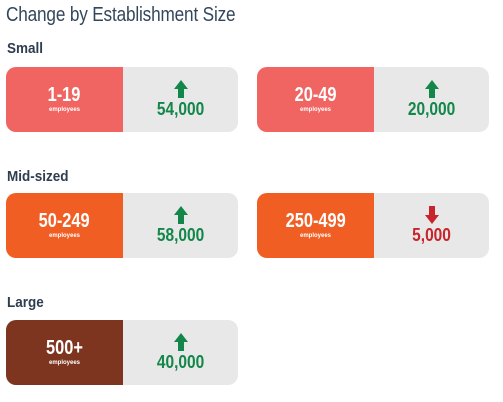 This screenshot has height=402, width=503. I want to click on size-range-label: 1-19, so click(64, 95).